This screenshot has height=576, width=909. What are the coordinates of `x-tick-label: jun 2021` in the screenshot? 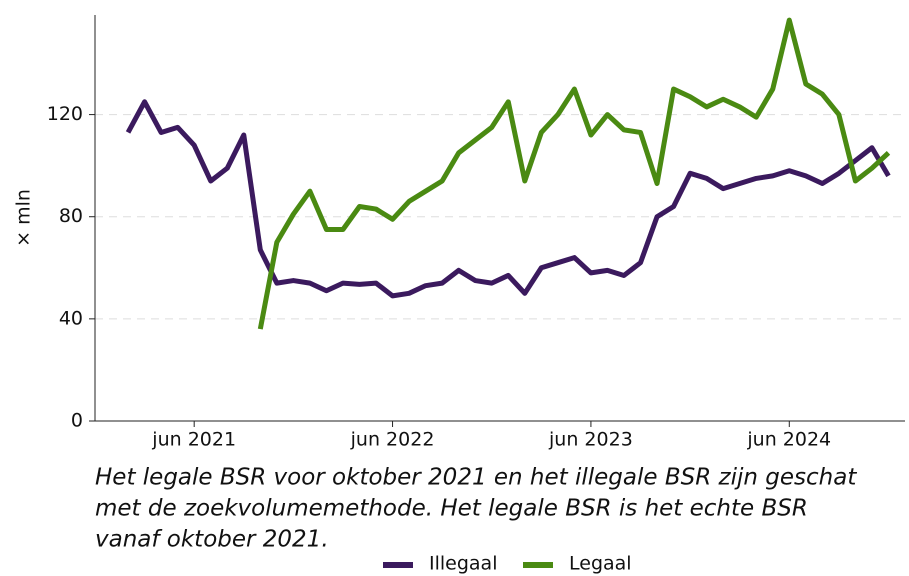 It's located at (193, 440).